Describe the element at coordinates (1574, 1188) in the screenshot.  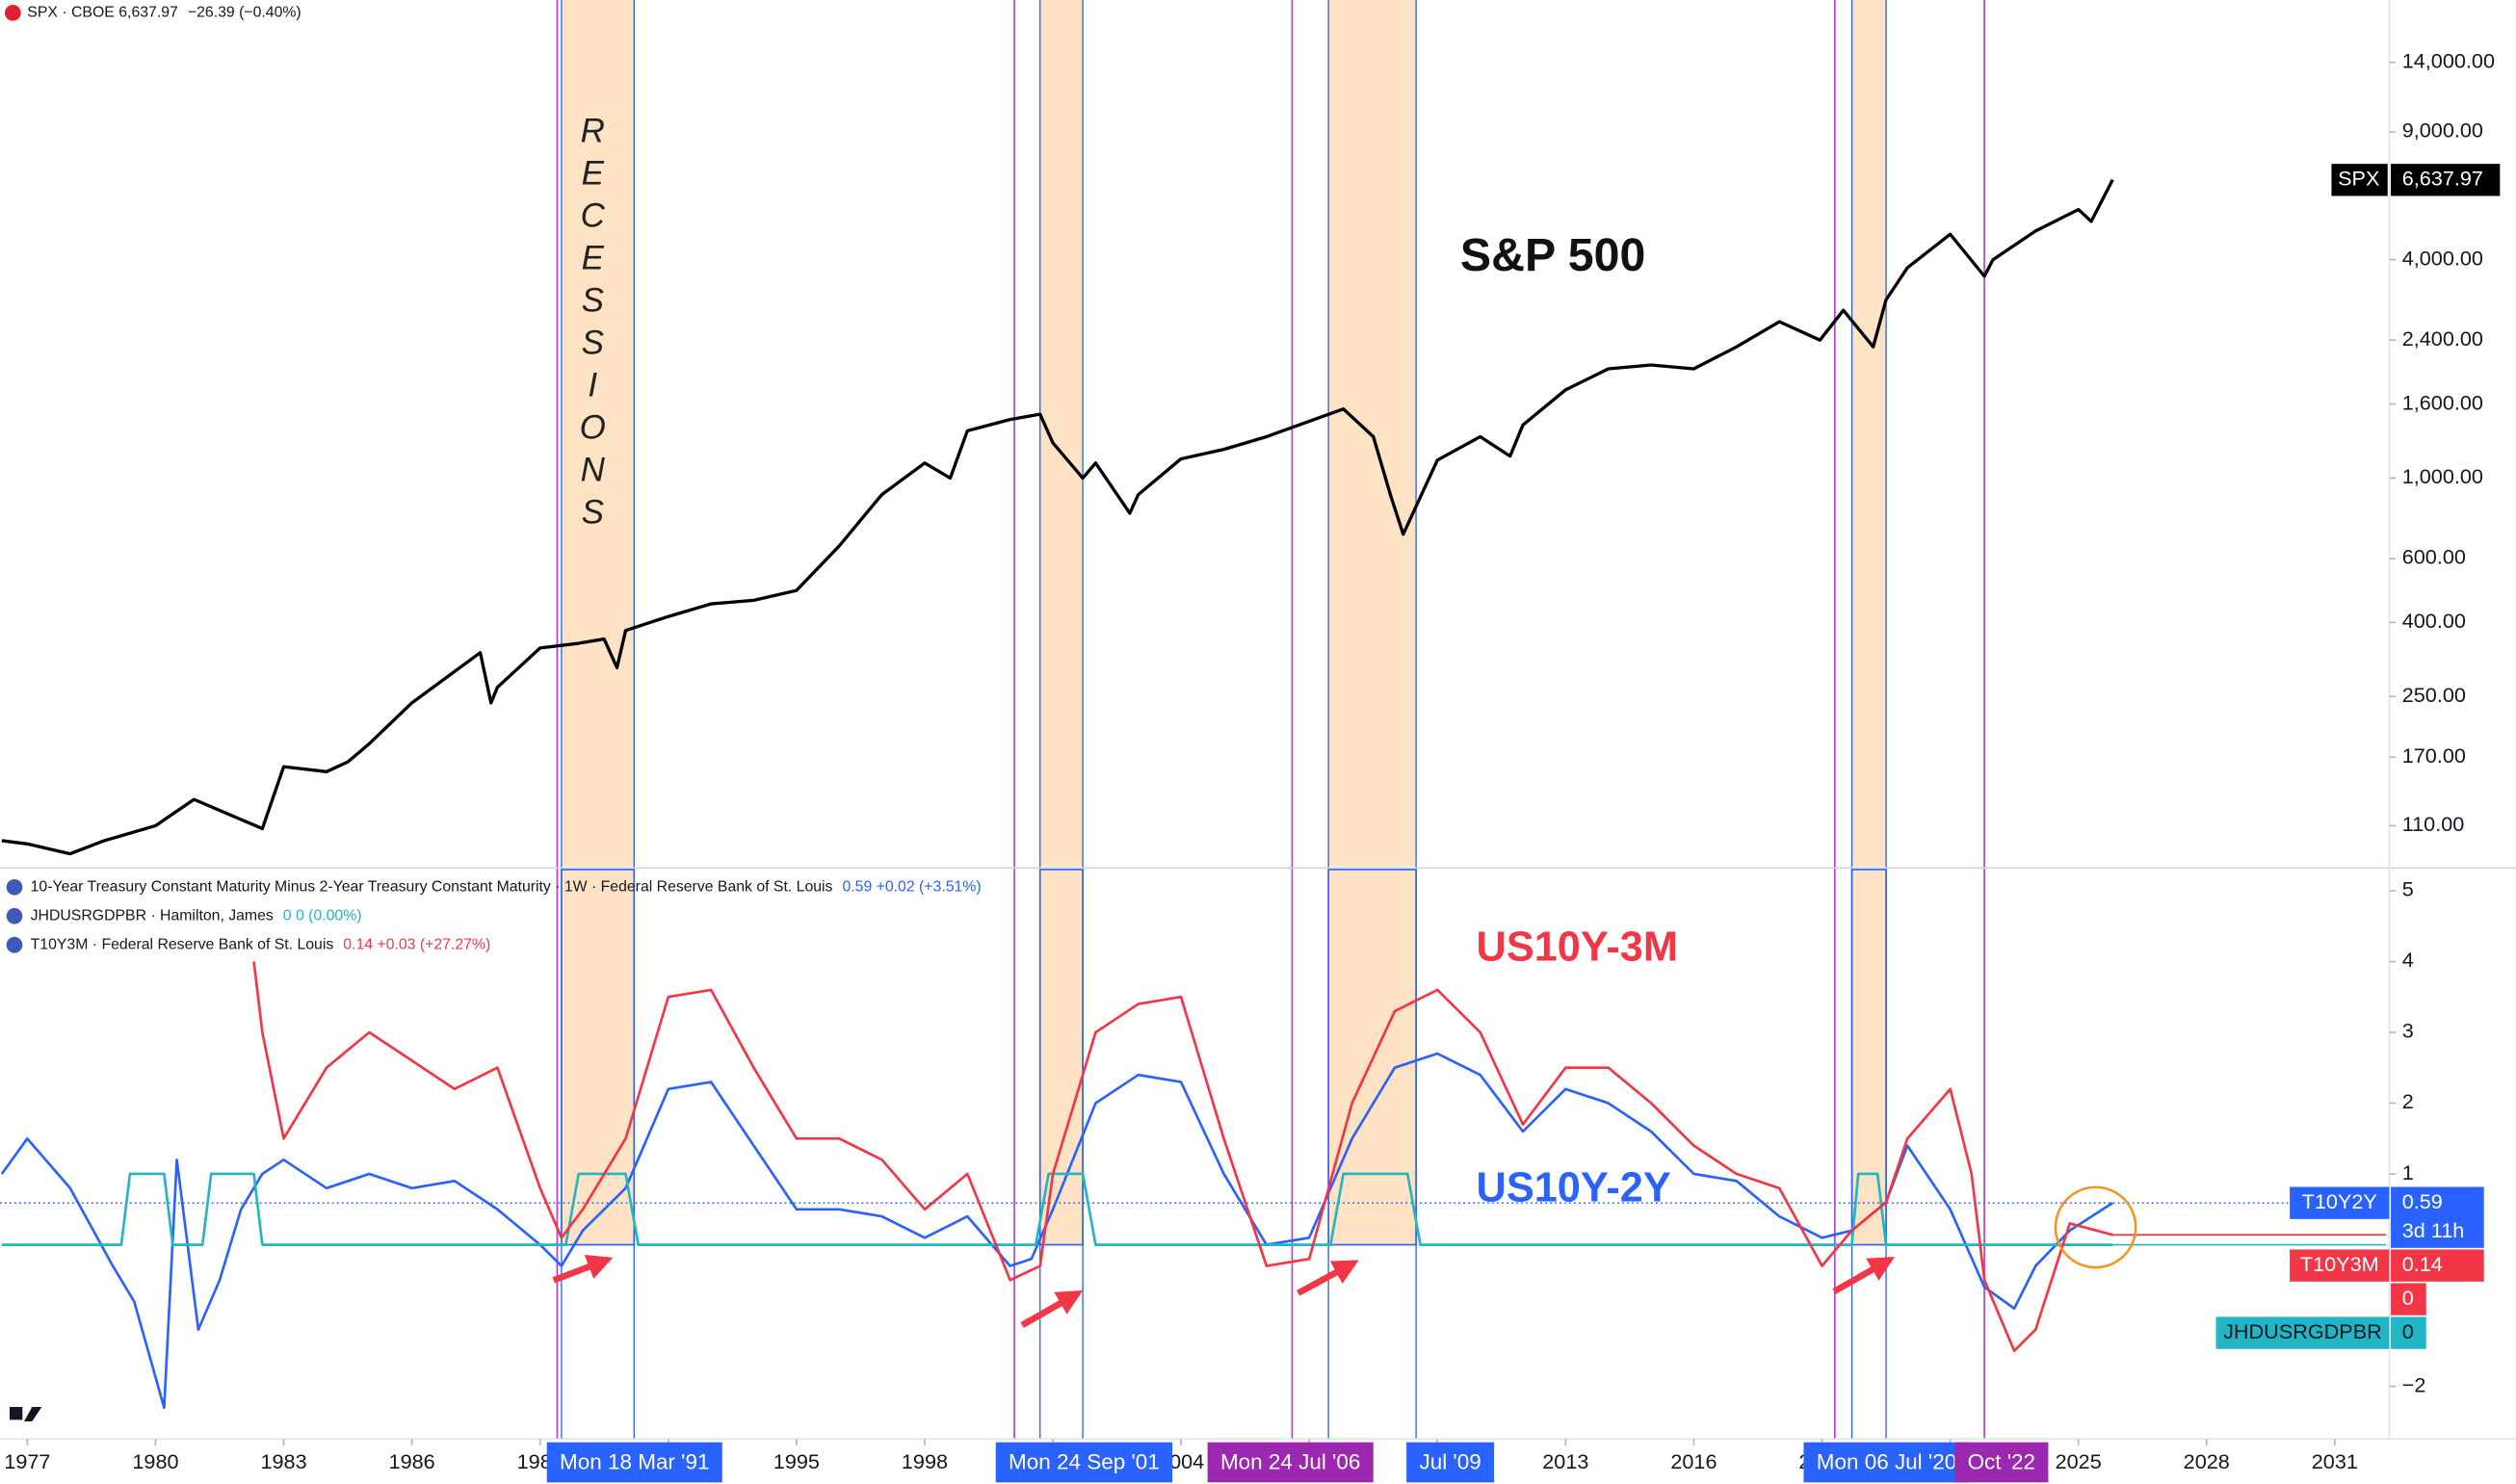
I see `annotation: US10Y-2Y` at that location.